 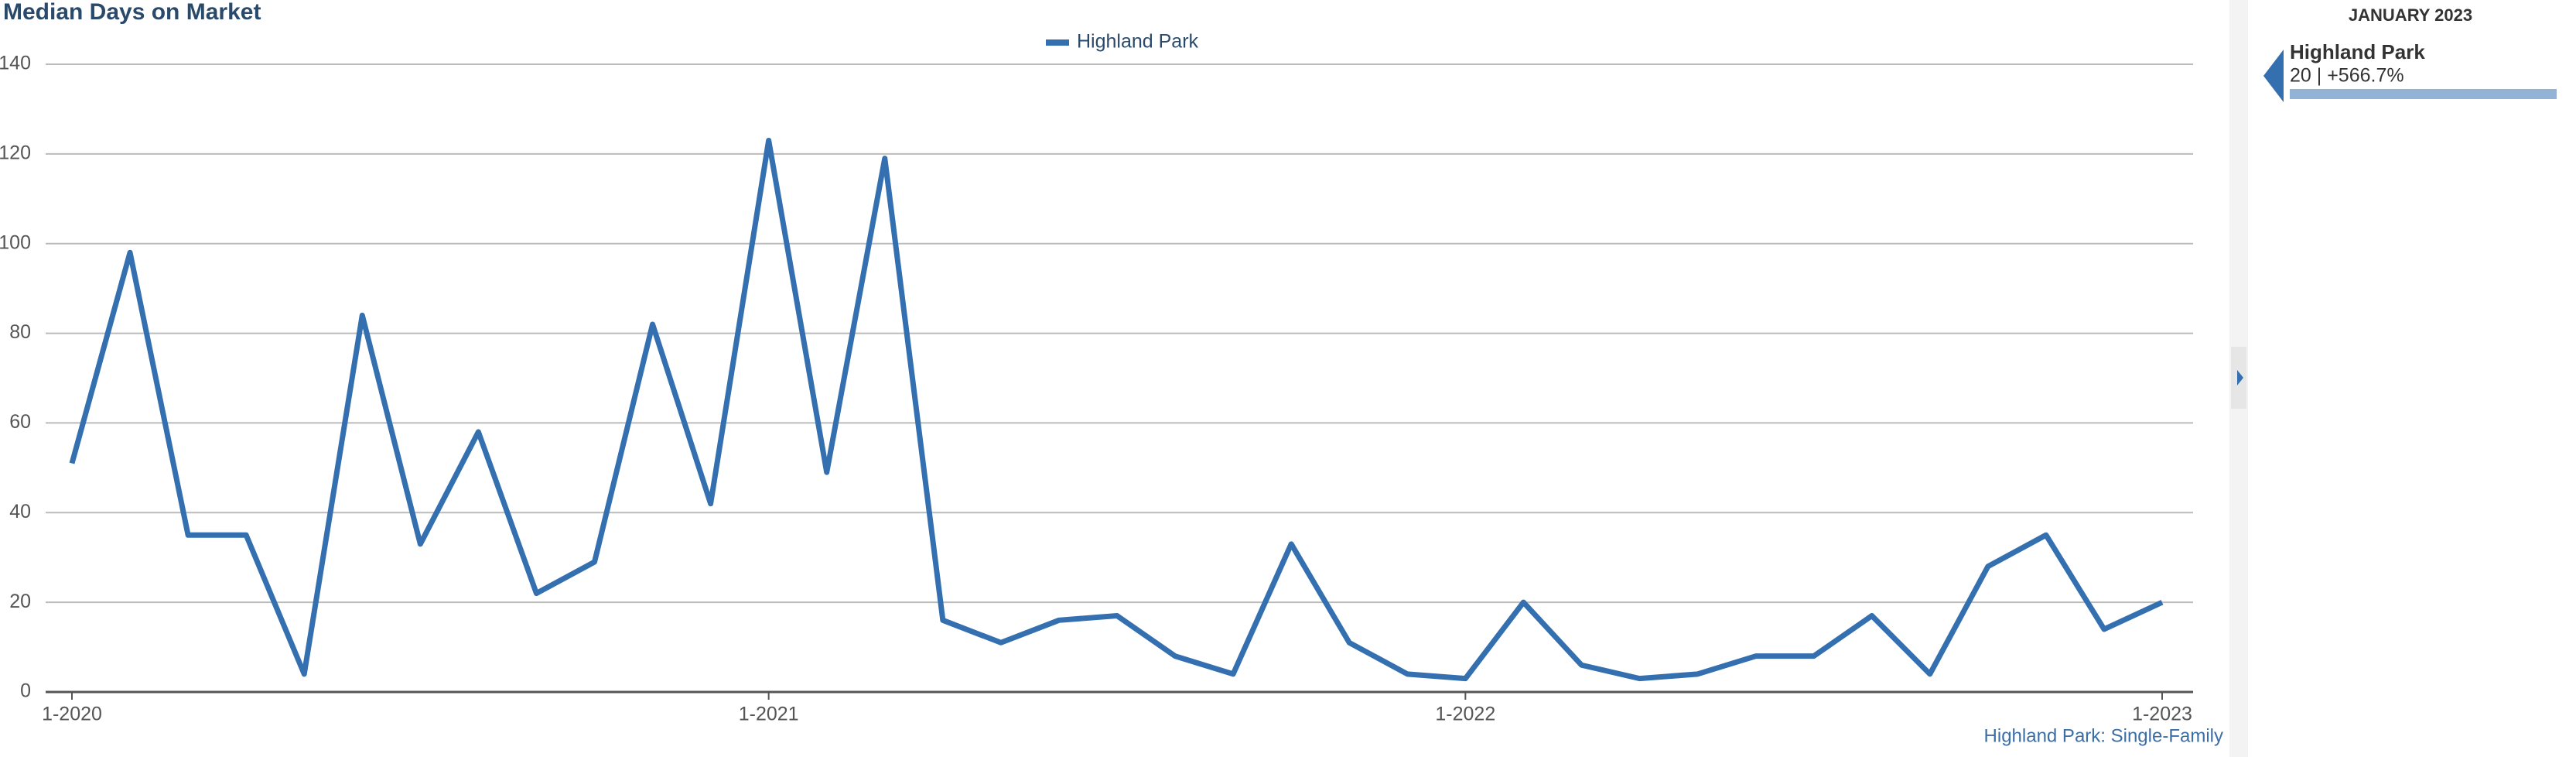 I want to click on legend-label: Highland Park, so click(x=1138, y=42).